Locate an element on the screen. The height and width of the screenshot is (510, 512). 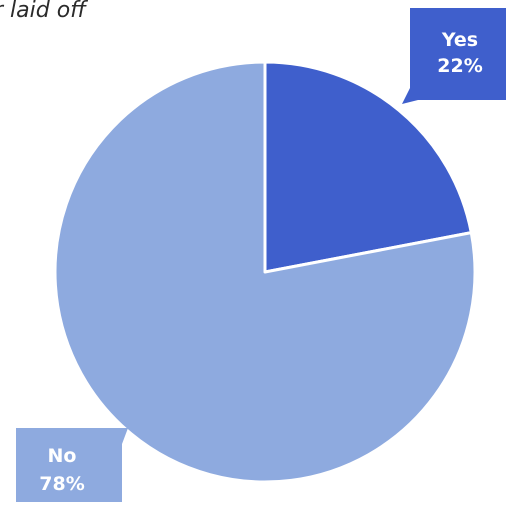
callout-yes: Yes 22% is located at coordinates (454, 56).